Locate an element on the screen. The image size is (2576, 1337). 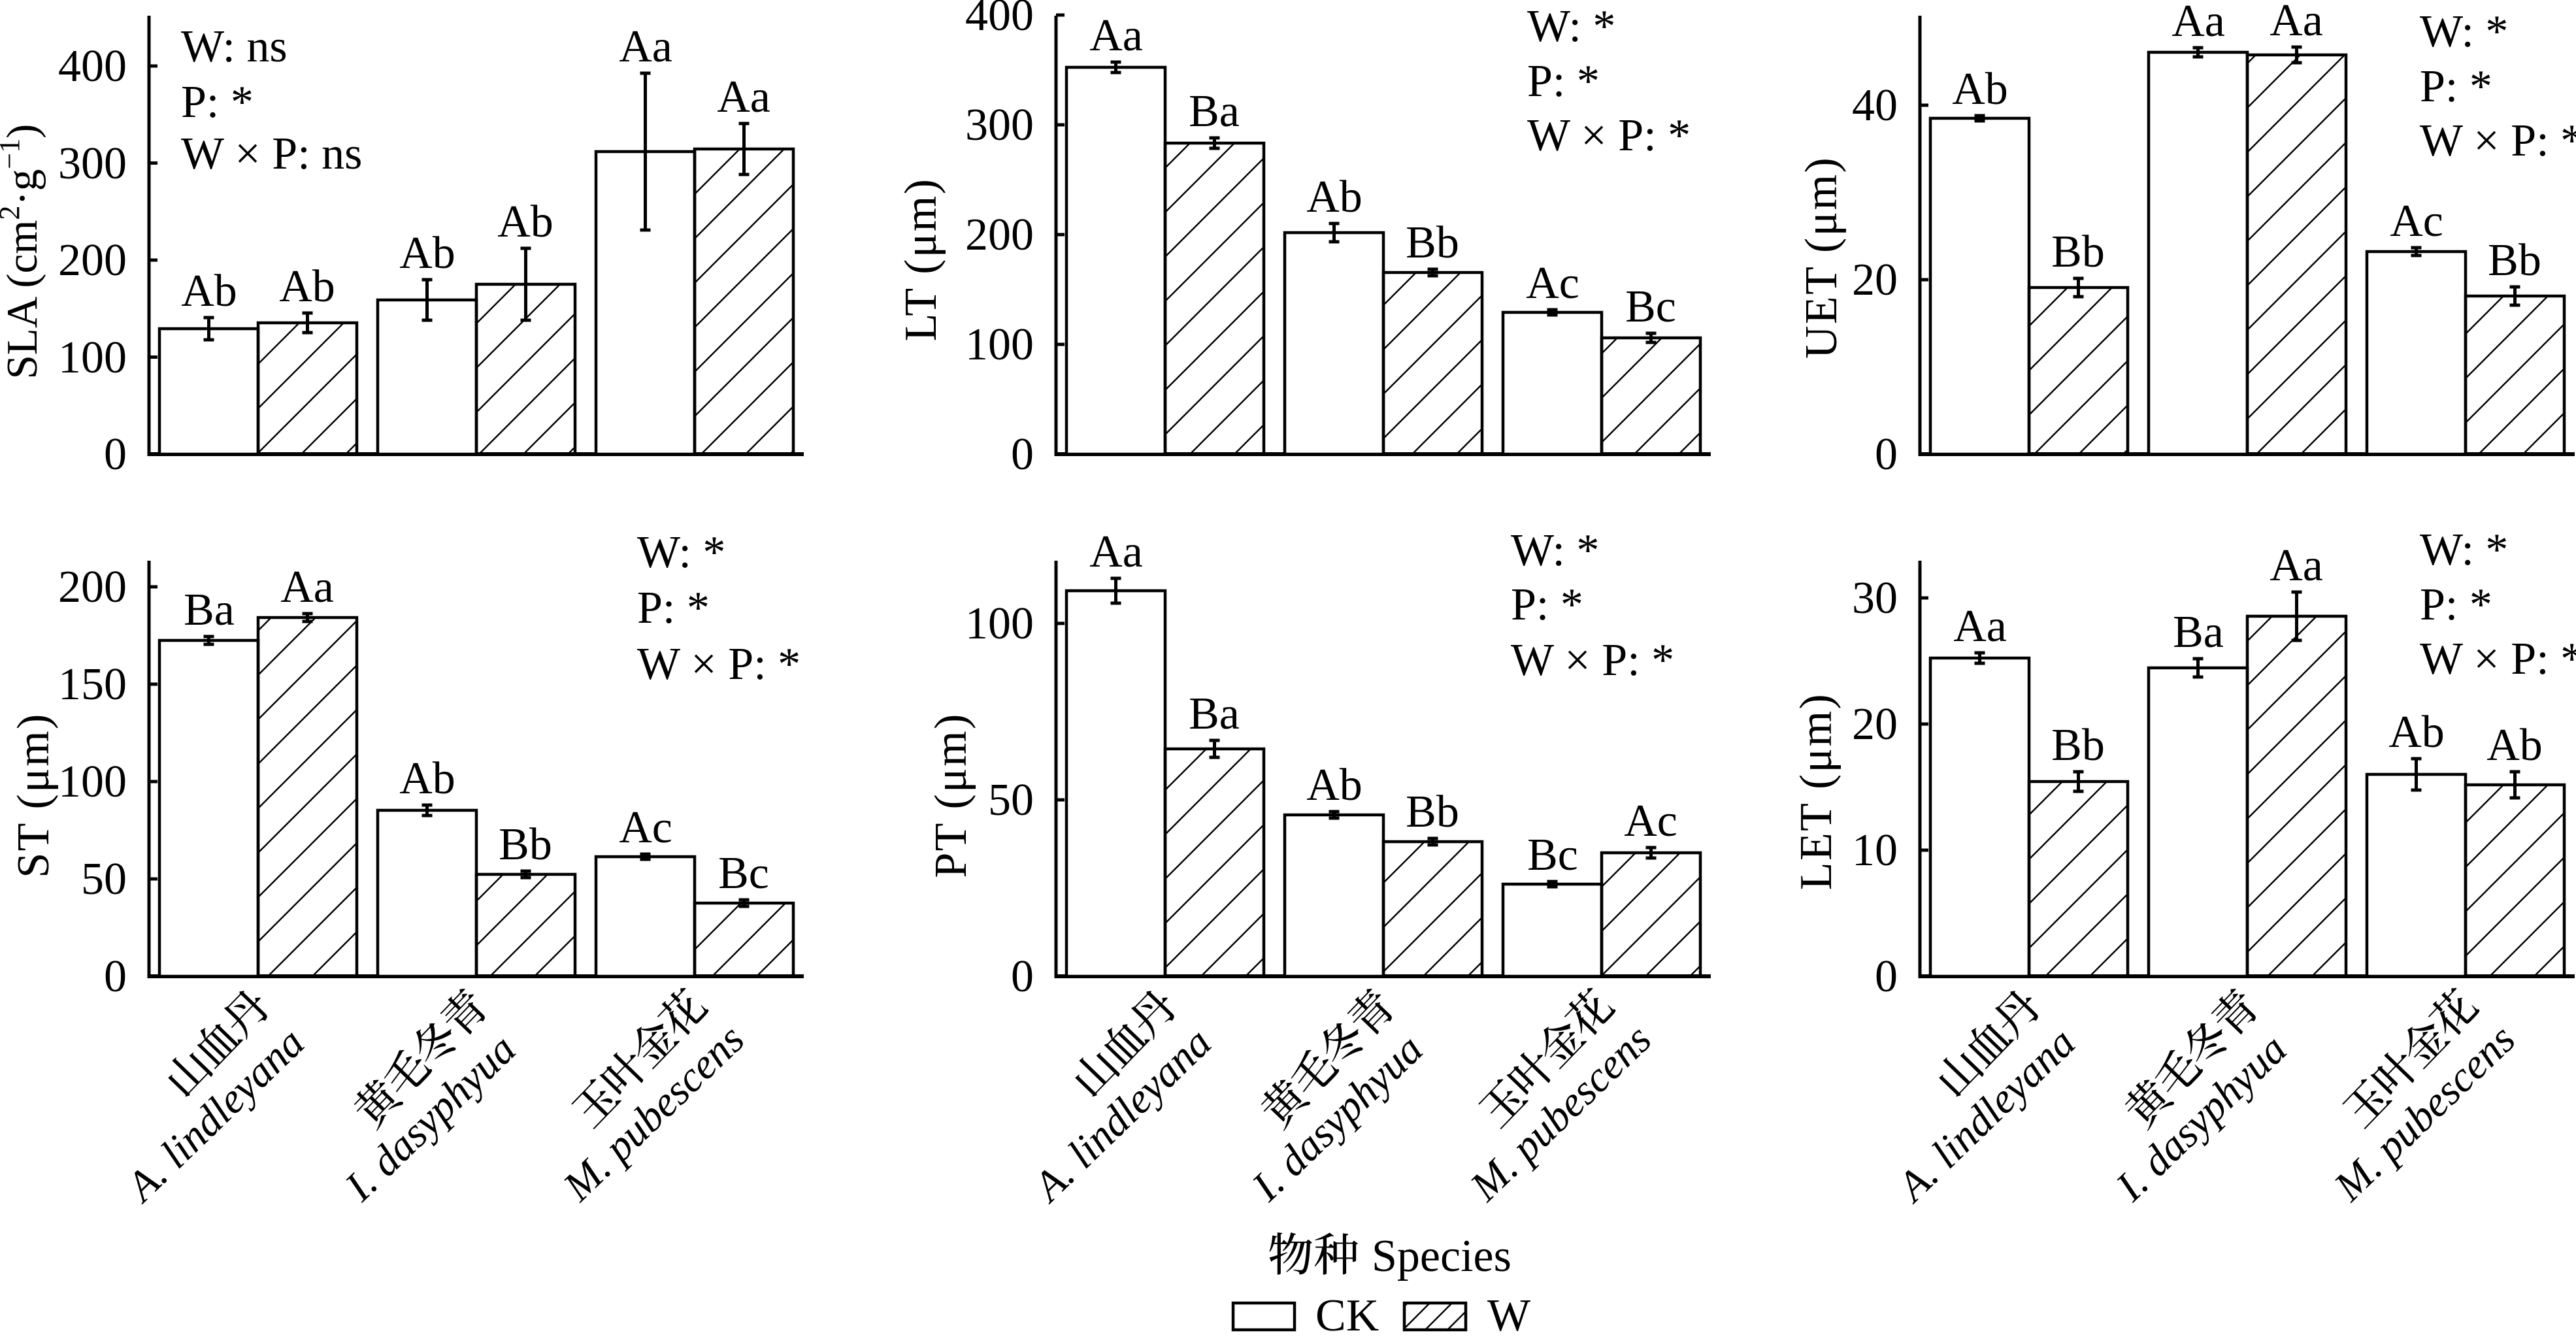
svg-text: 10 is located at coordinates (1875, 850).